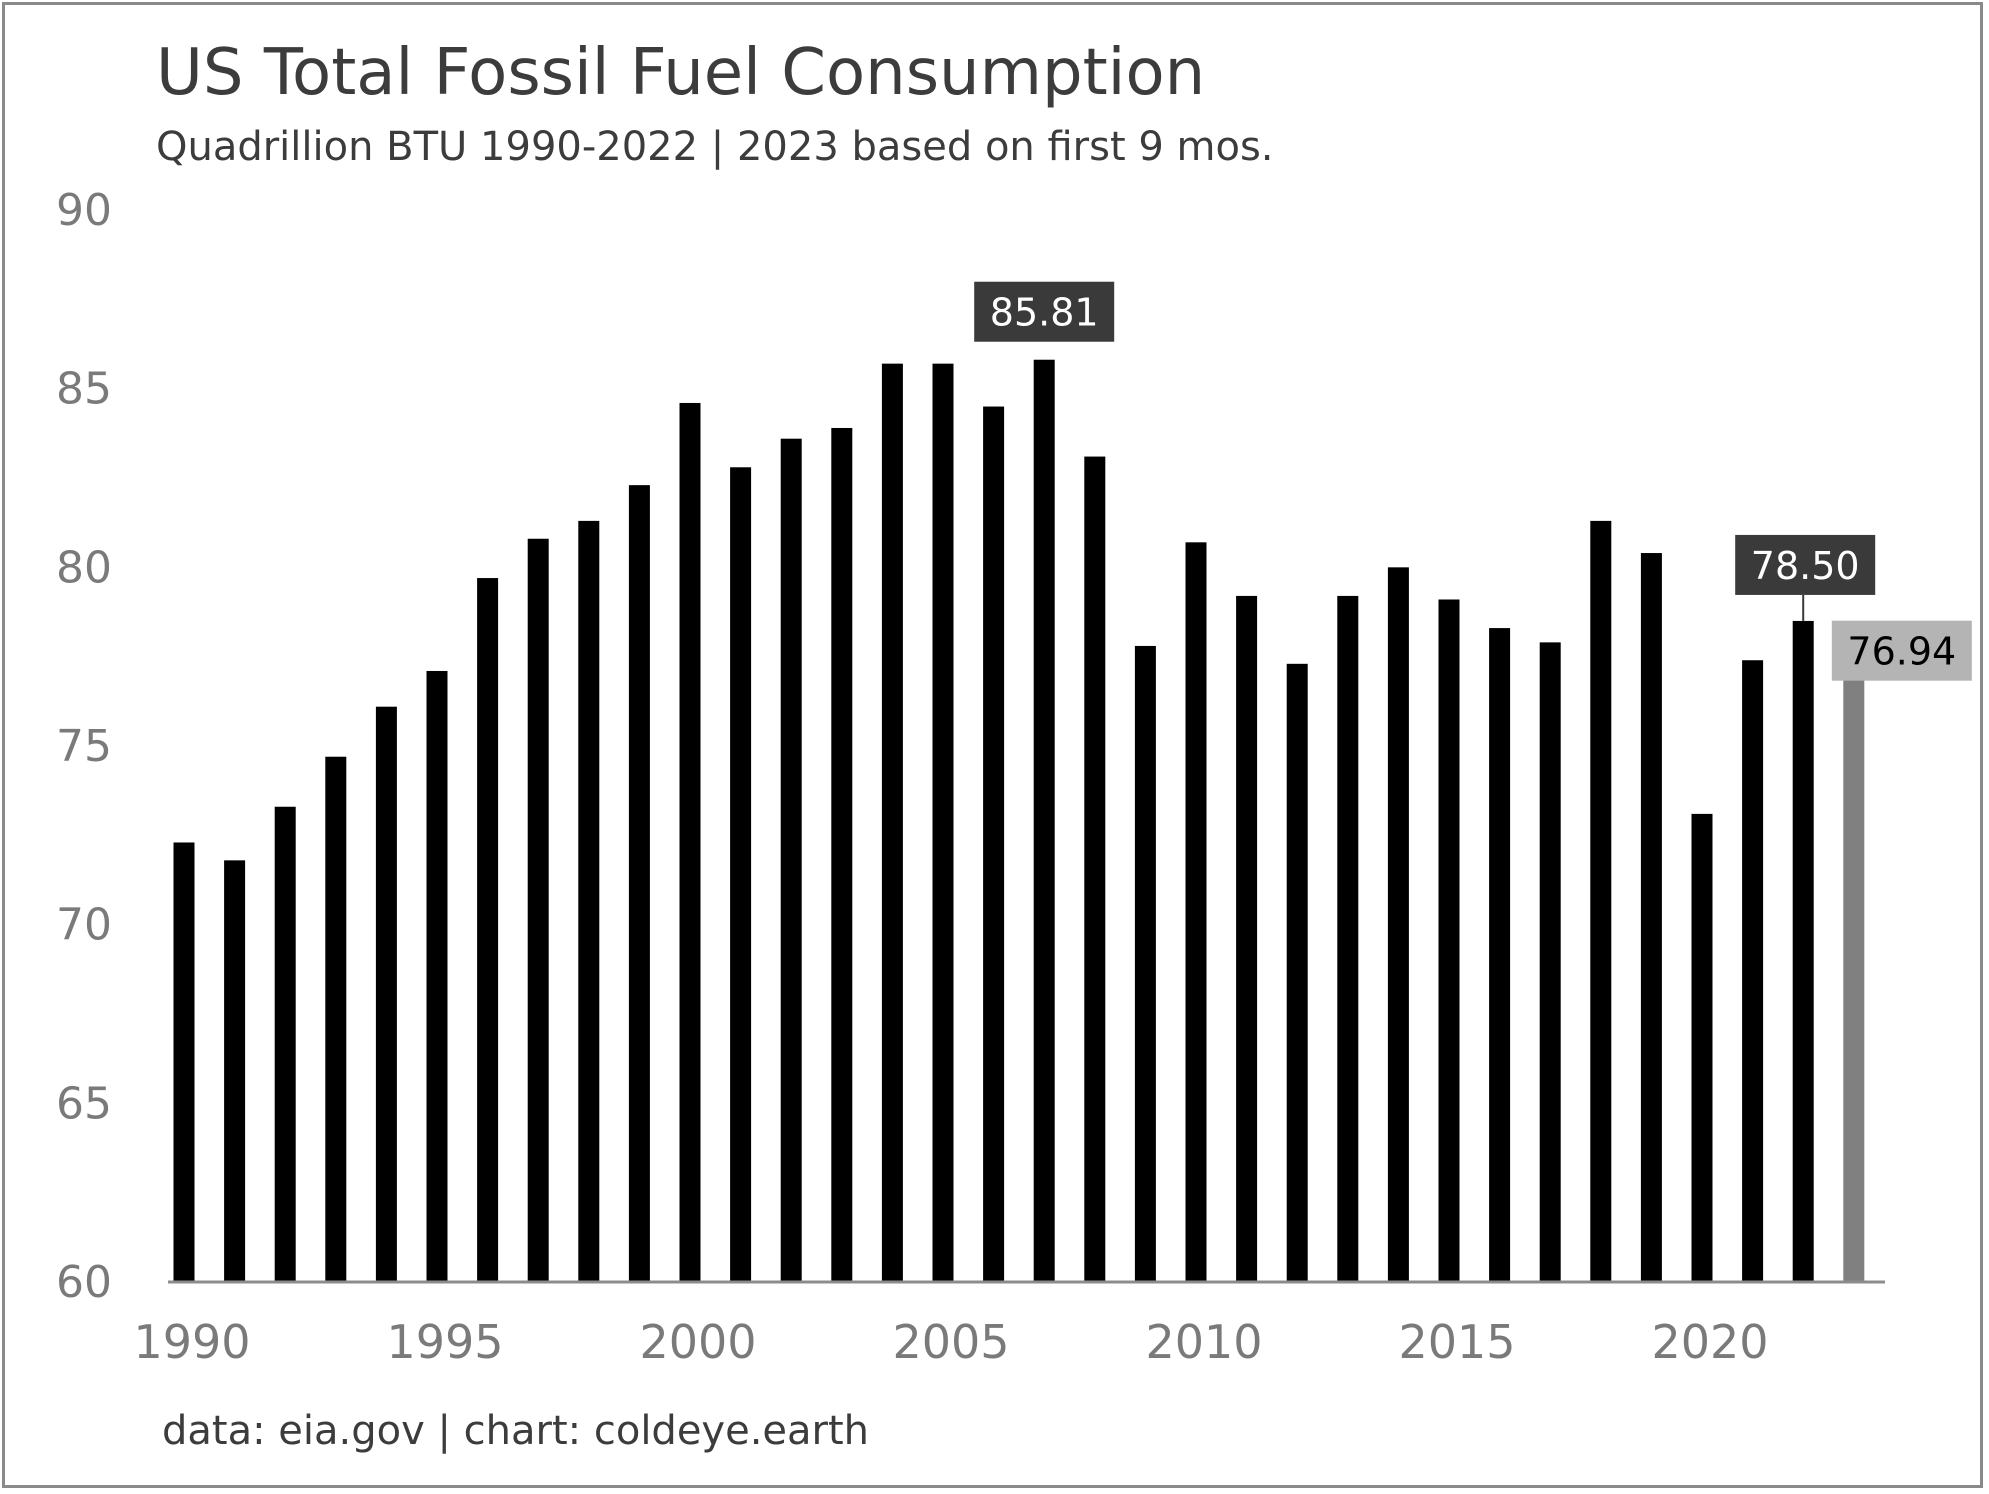 The image size is (1989, 1494). Describe the element at coordinates (1702, 1047) in the screenshot. I see `bar-2020` at that location.